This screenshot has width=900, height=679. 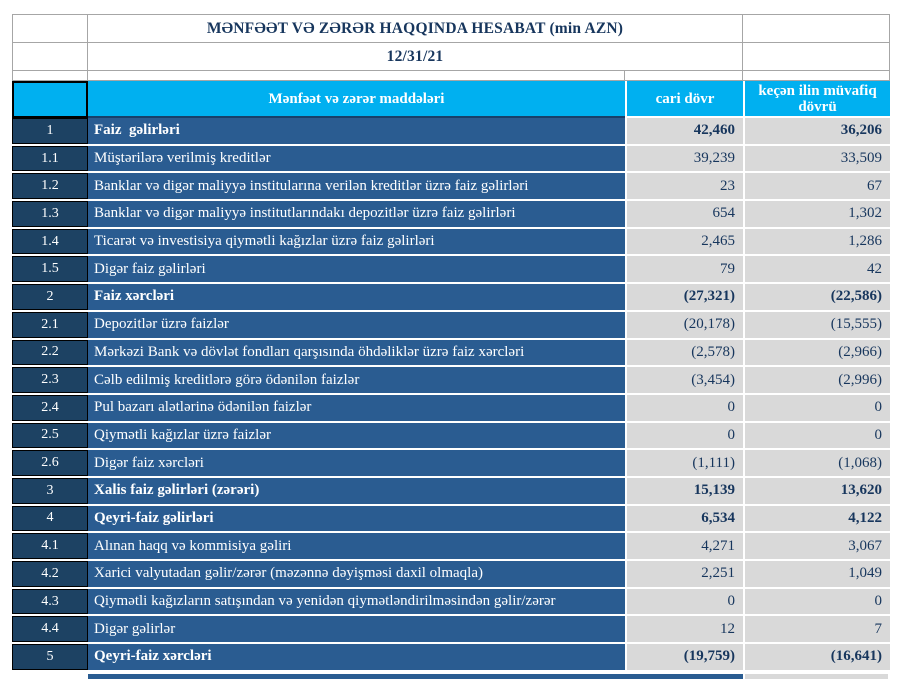 I want to click on row-current-value-cell: 42,460, so click(x=684, y=131).